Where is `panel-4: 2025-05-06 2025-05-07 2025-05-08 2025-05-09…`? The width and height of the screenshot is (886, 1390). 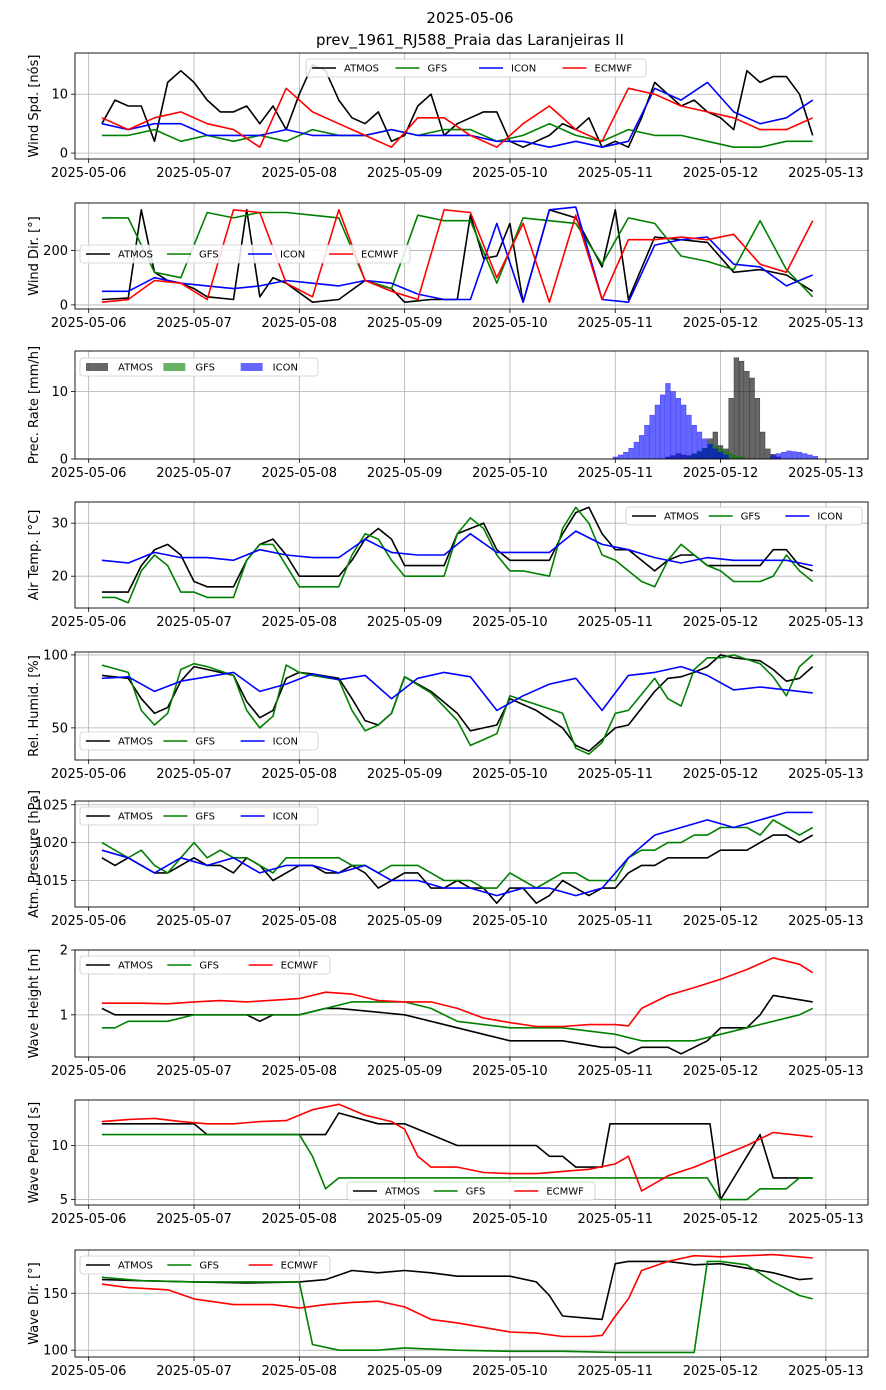
panel-4: 2025-05-06 2025-05-07 2025-05-08 2025-05-09… is located at coordinates (448, 565).